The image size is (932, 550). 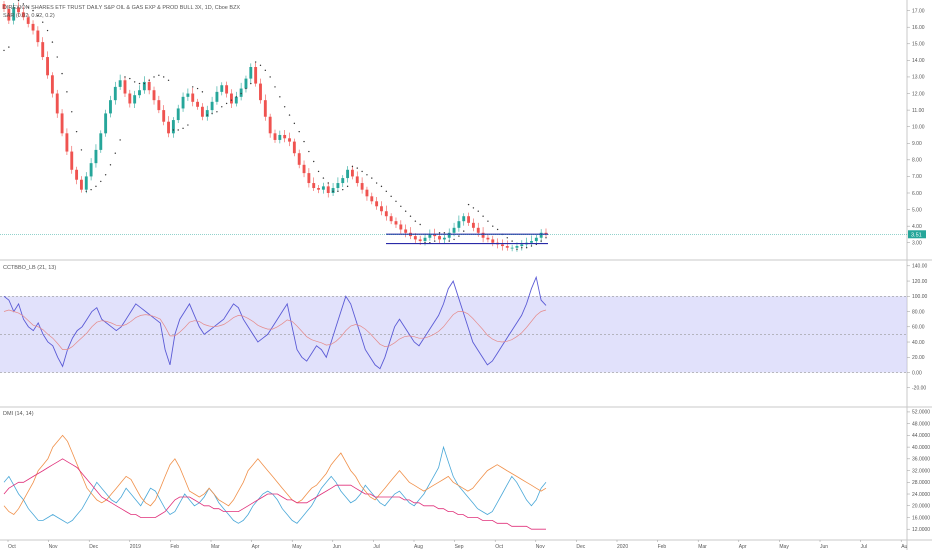 I want to click on y-tick-label: 12.00, so click(x=918, y=94).